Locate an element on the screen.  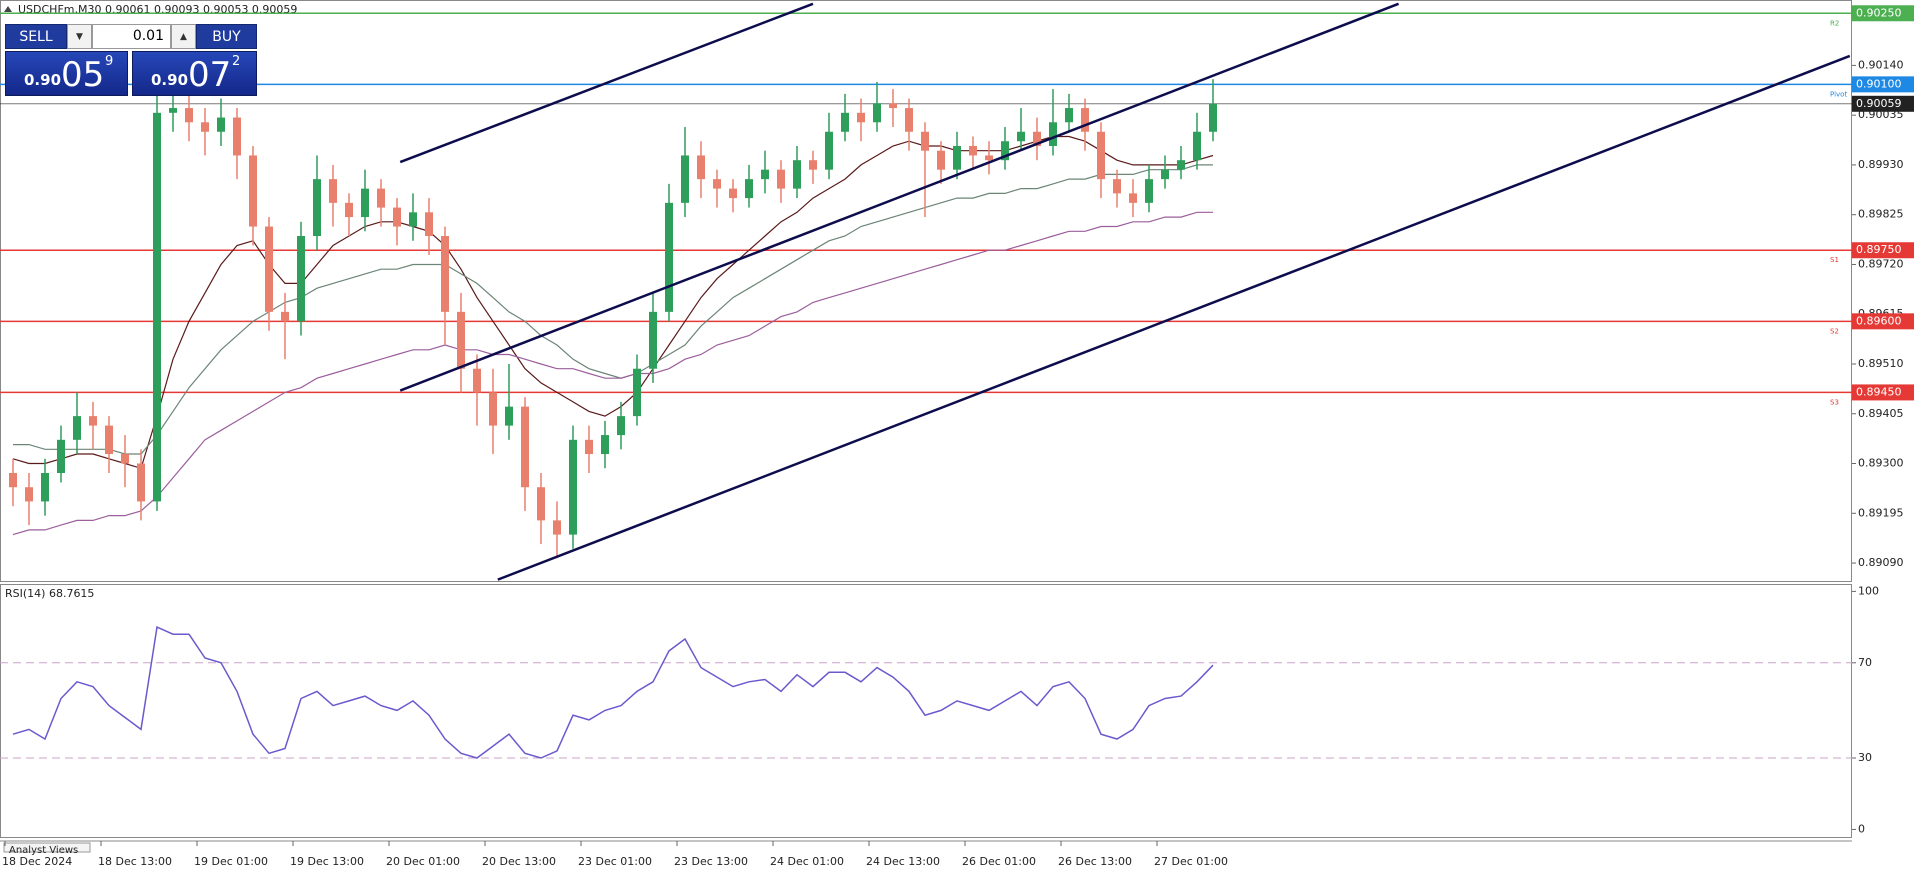
tab is located at coordinates (47, 847).